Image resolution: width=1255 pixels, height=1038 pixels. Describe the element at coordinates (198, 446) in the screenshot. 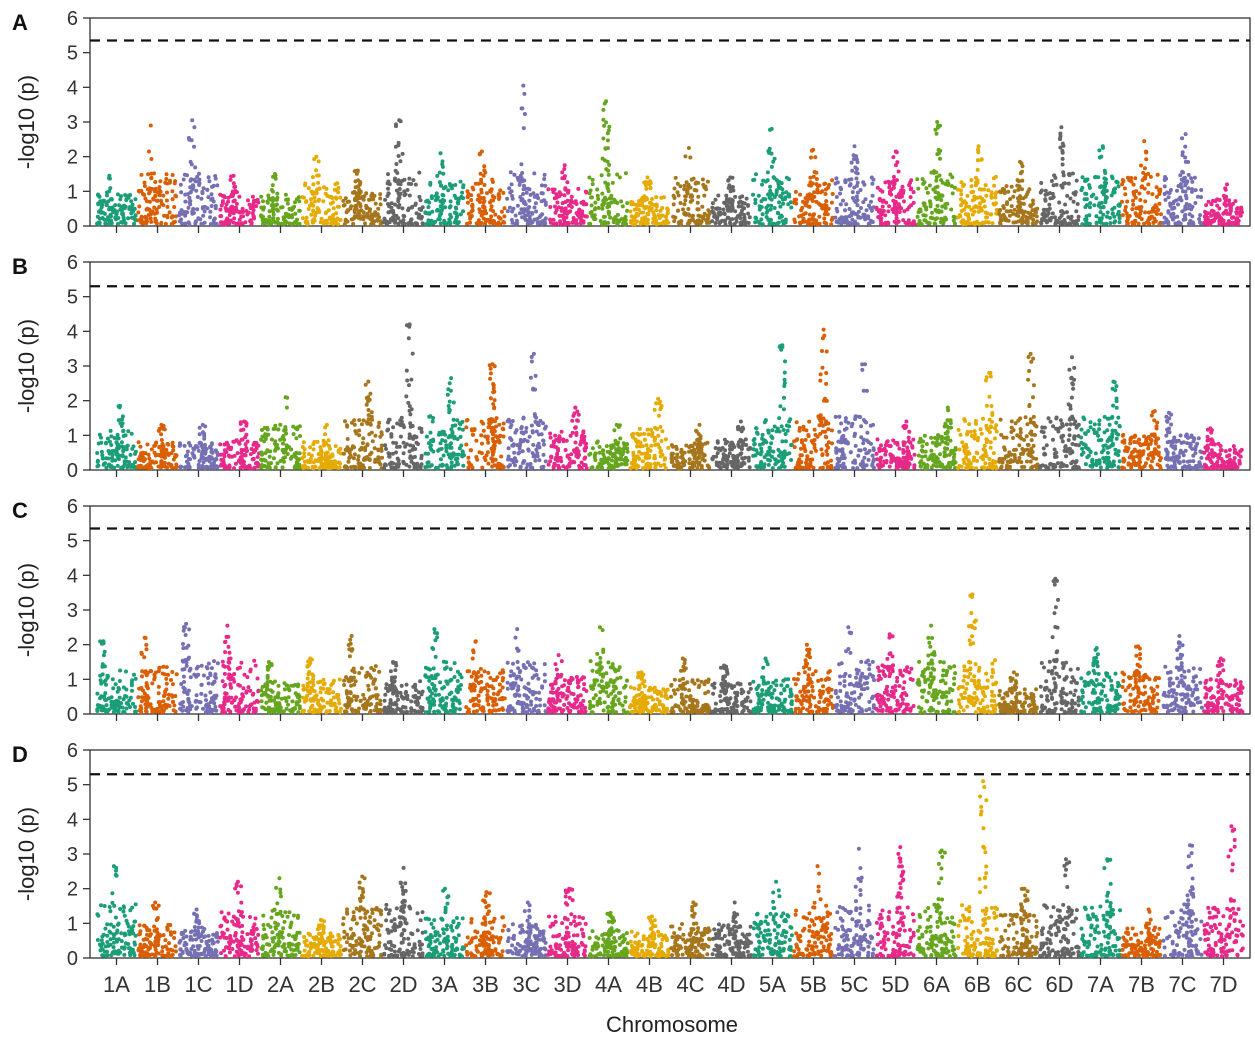

I see `chromosome-1C-points` at that location.